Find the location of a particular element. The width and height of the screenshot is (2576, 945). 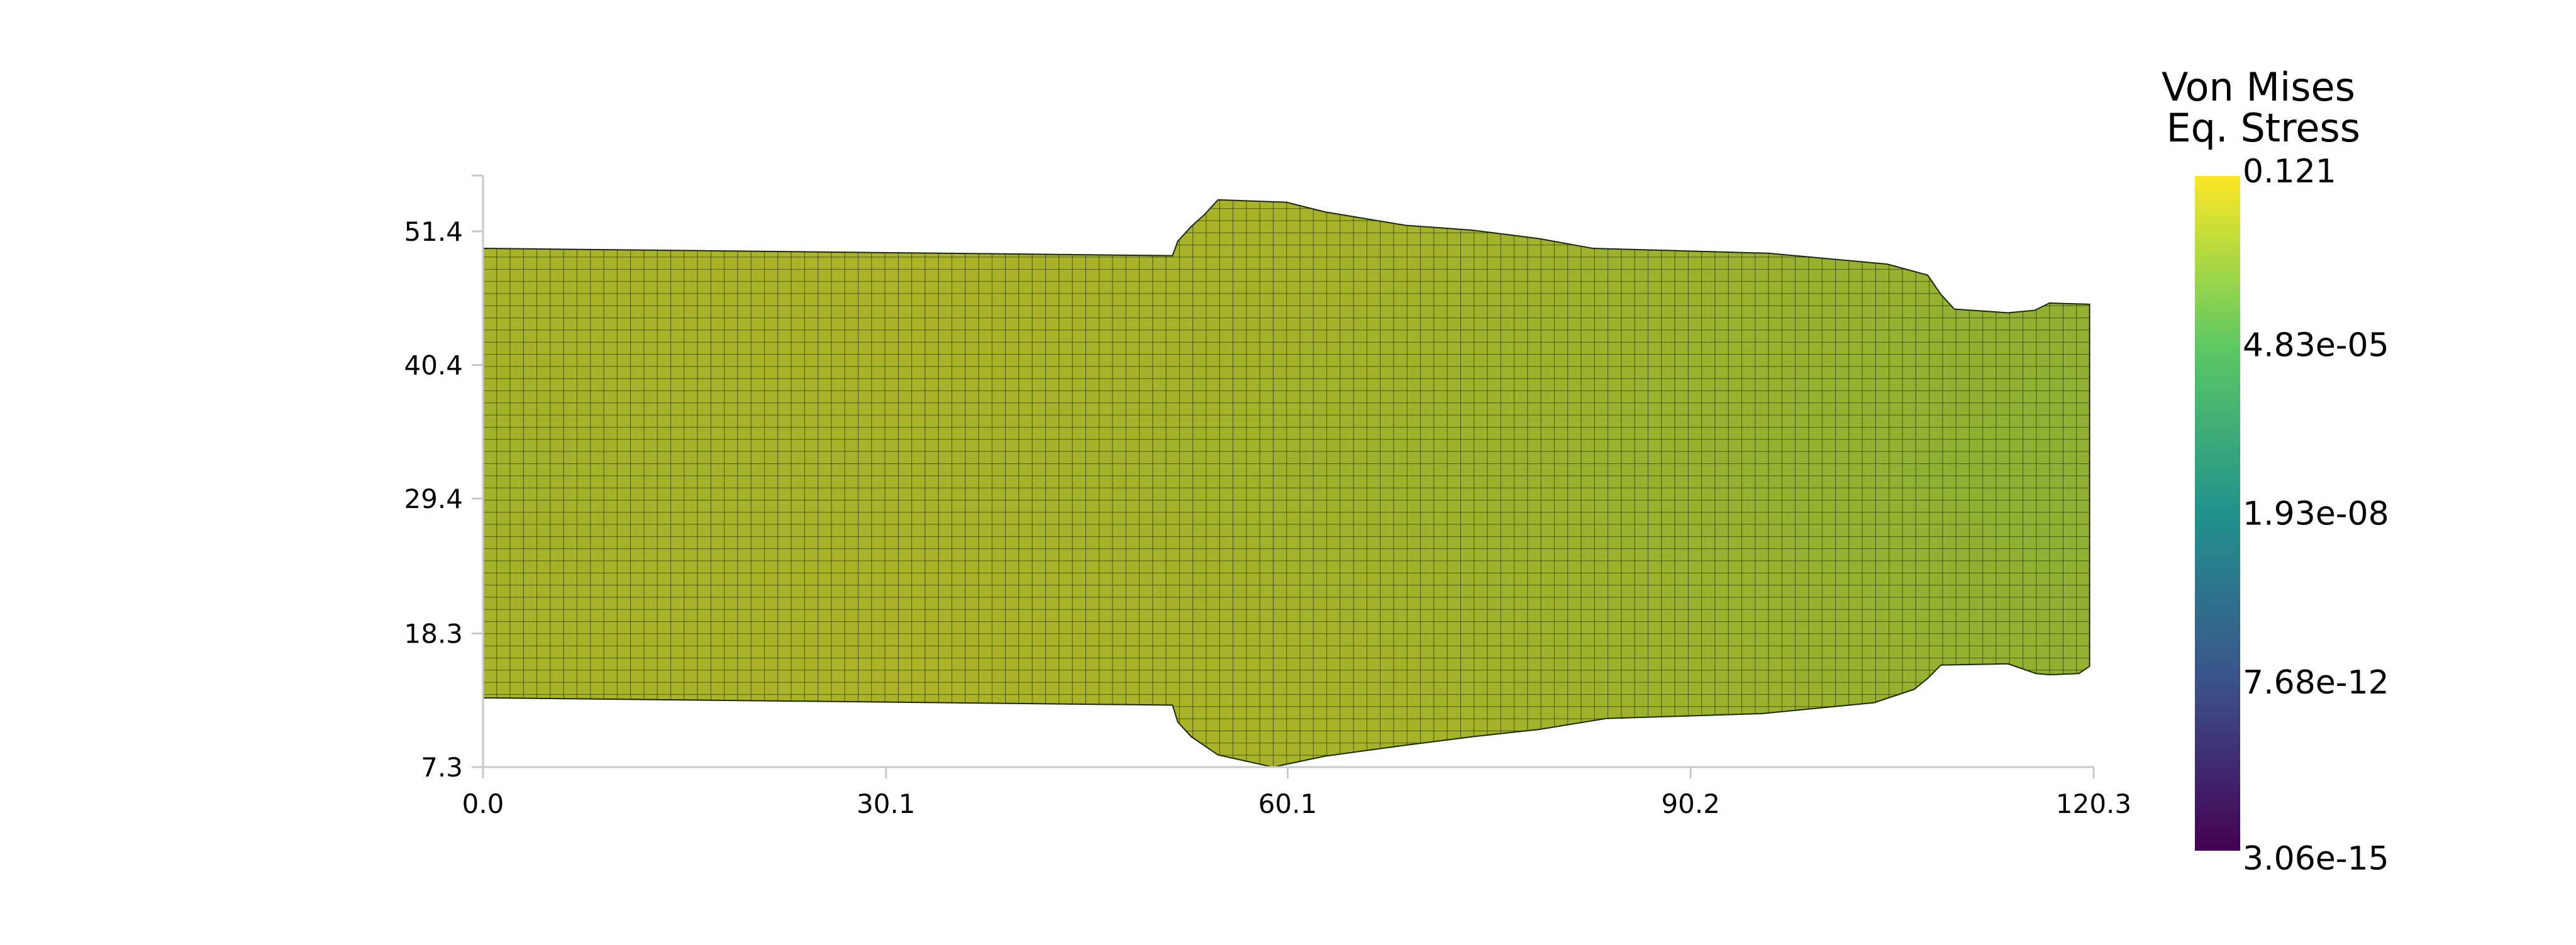

x-tick-label: 60.1 is located at coordinates (1288, 803).